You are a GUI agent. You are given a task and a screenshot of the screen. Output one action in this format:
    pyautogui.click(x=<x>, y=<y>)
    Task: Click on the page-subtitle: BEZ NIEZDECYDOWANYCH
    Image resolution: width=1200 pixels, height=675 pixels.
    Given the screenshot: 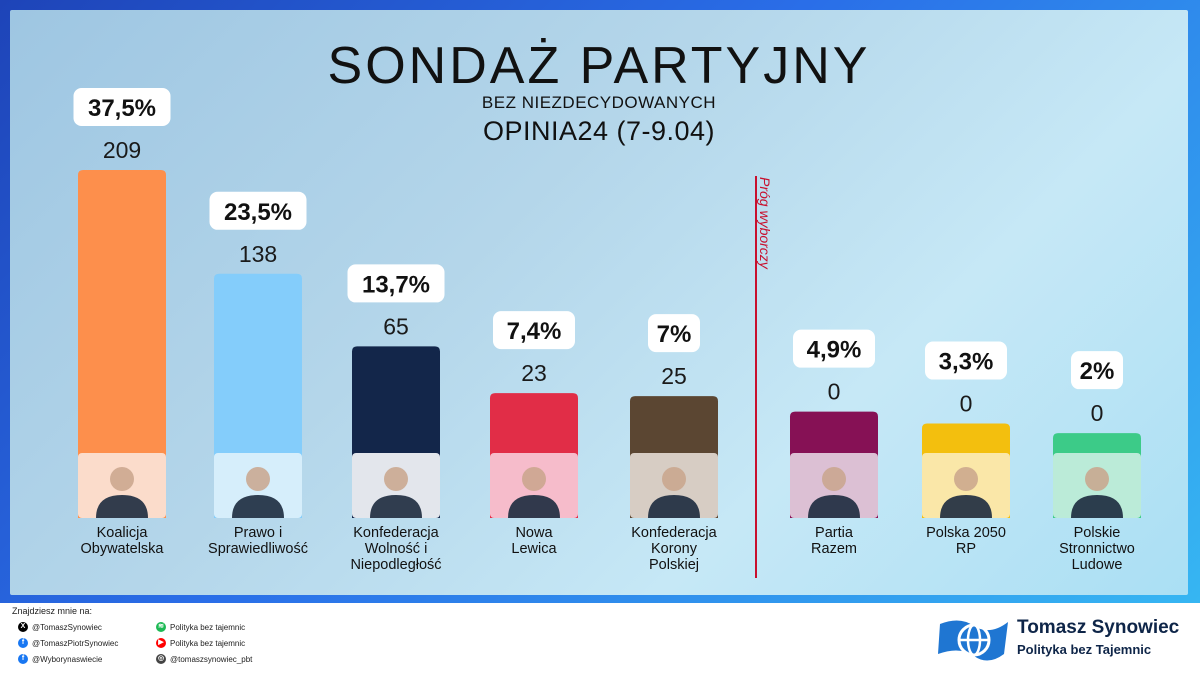 What is the action you would take?
    pyautogui.click(x=599, y=102)
    